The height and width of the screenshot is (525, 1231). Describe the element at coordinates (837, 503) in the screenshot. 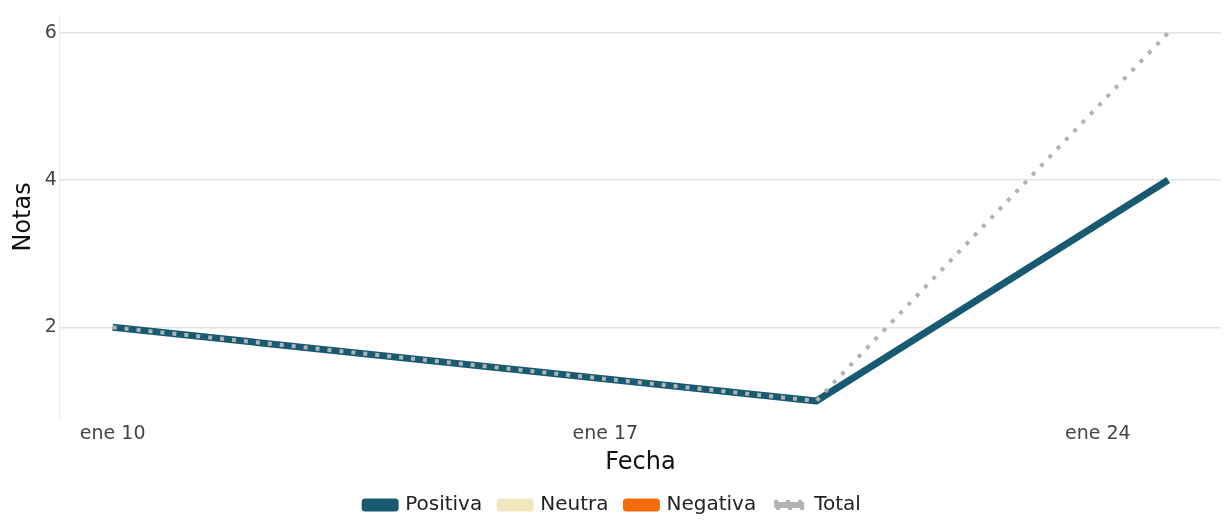

I see `legend-label: Total` at that location.